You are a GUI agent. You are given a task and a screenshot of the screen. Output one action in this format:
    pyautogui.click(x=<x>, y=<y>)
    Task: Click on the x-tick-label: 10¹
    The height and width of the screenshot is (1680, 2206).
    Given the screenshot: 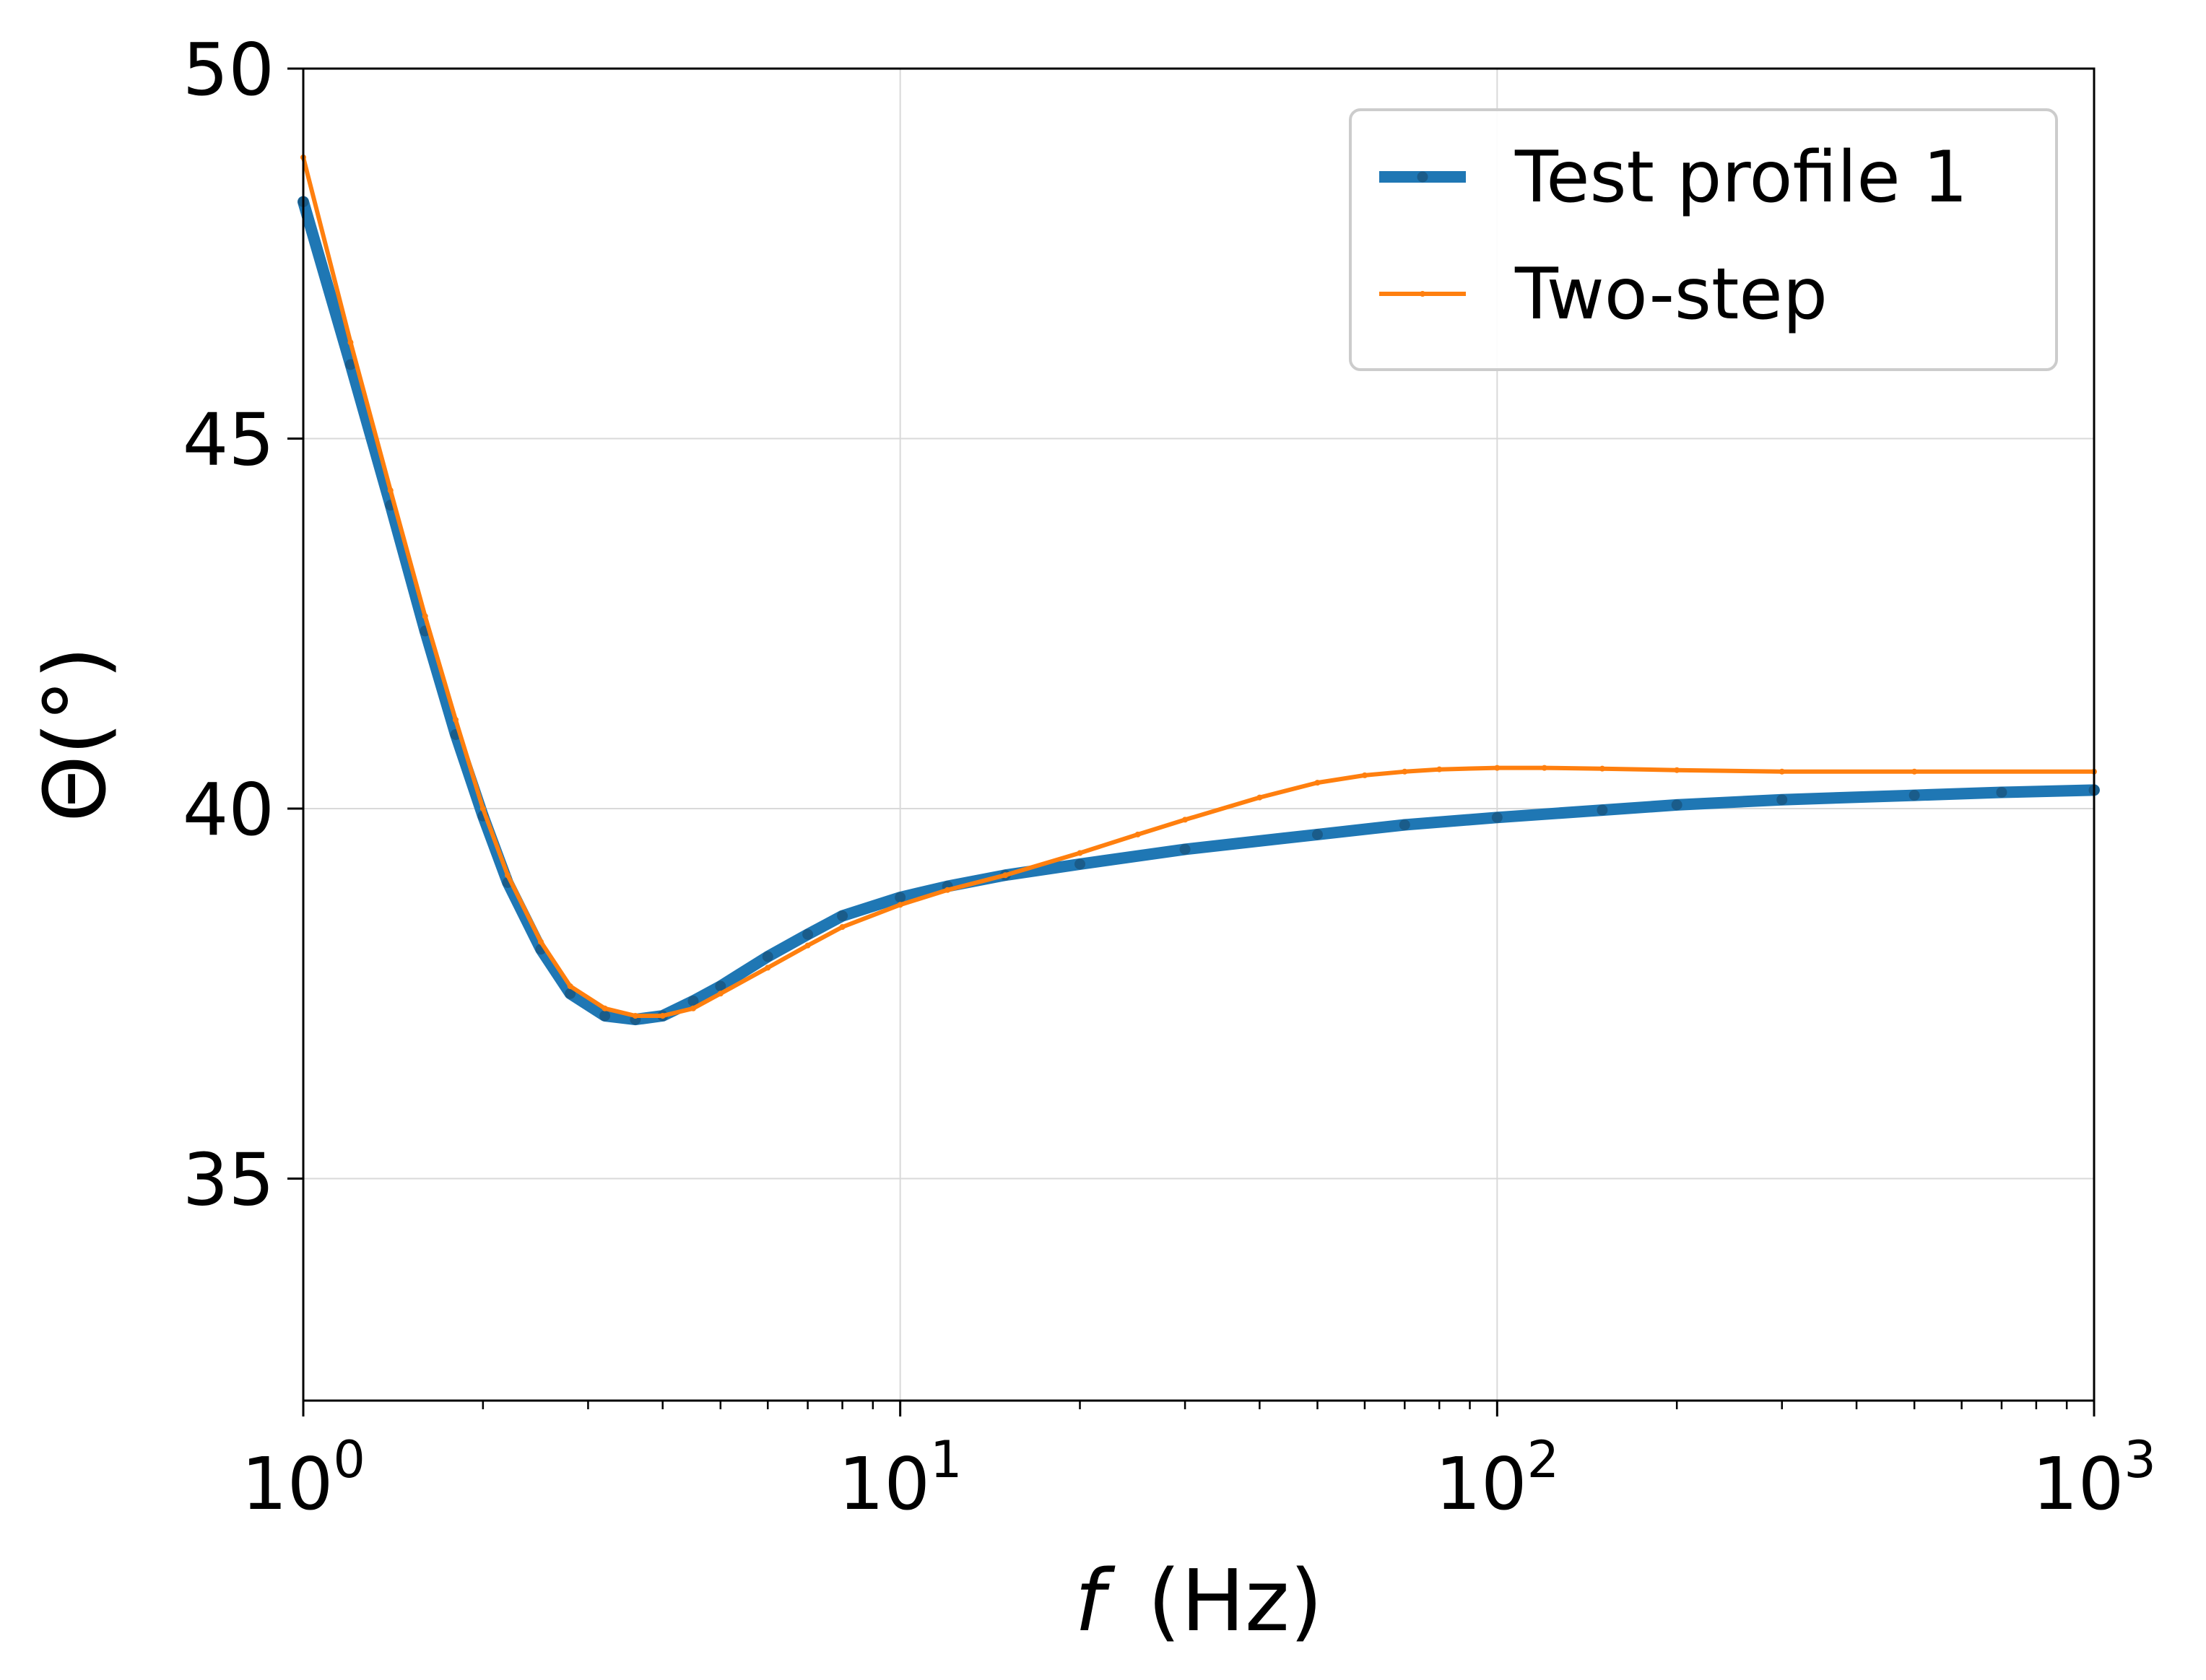 What is the action you would take?
    pyautogui.click(x=900, y=1478)
    